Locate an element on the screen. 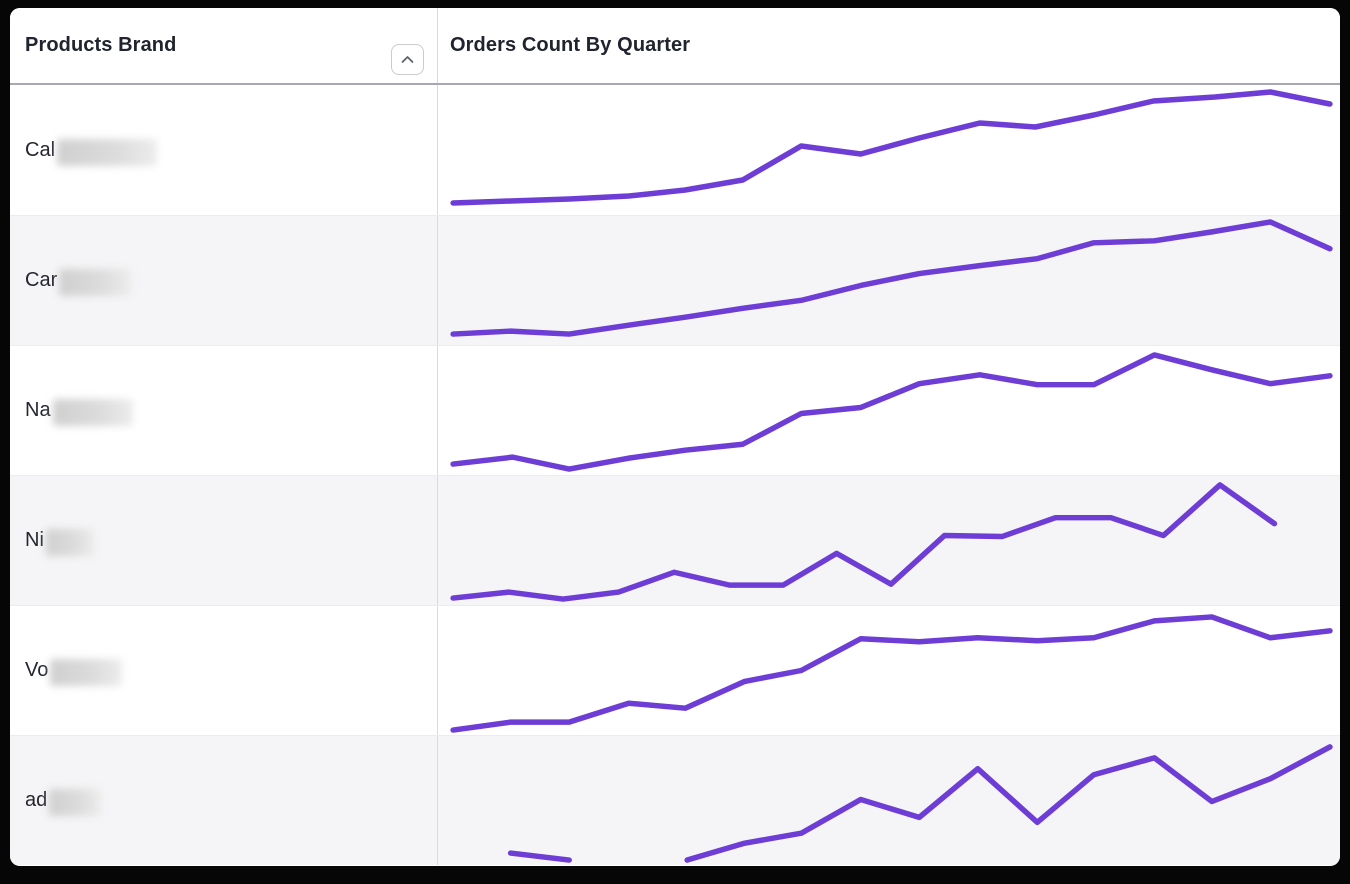 Image resolution: width=1350 pixels, height=884 pixels. chevron-up-icon is located at coordinates (407, 59).